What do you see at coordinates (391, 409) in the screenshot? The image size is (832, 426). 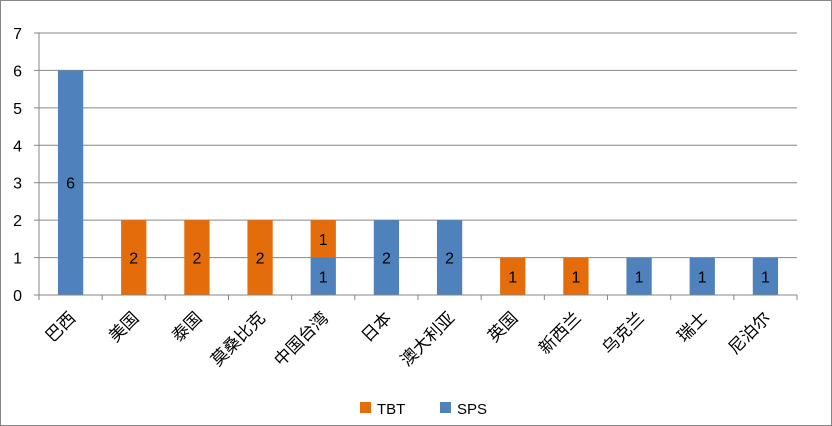 I see `legend-label-tbt: TBT` at bounding box center [391, 409].